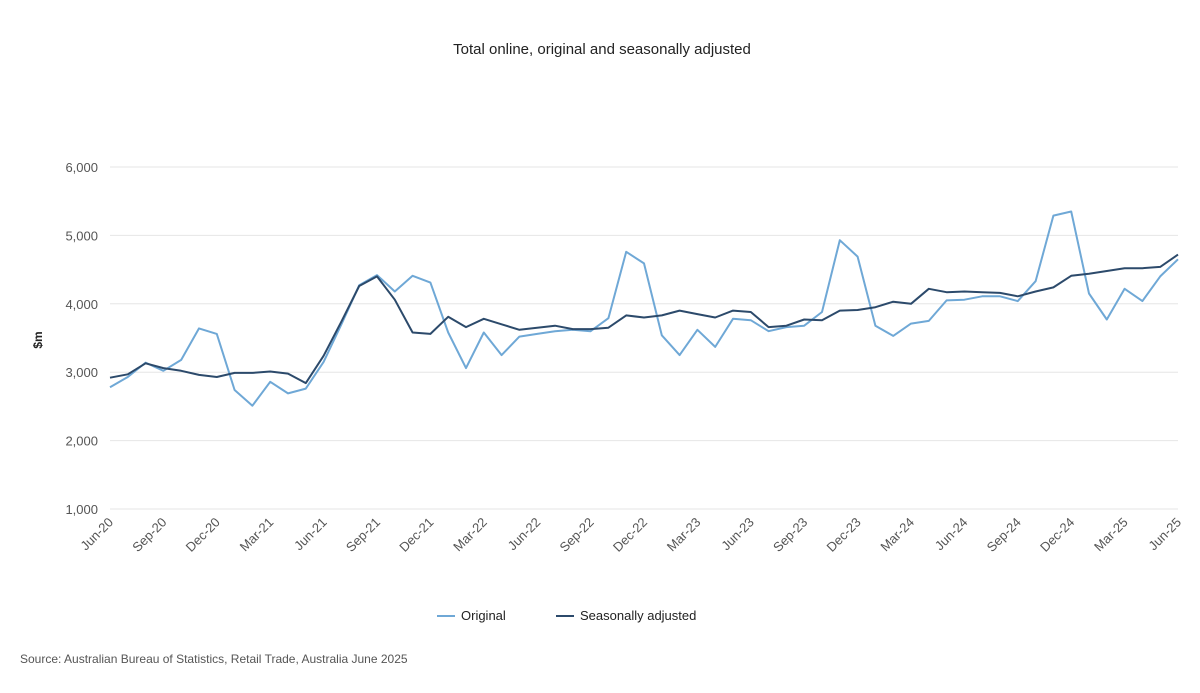 This screenshot has height=693, width=1200. I want to click on x-tick-label: Jun-20, so click(96, 534).